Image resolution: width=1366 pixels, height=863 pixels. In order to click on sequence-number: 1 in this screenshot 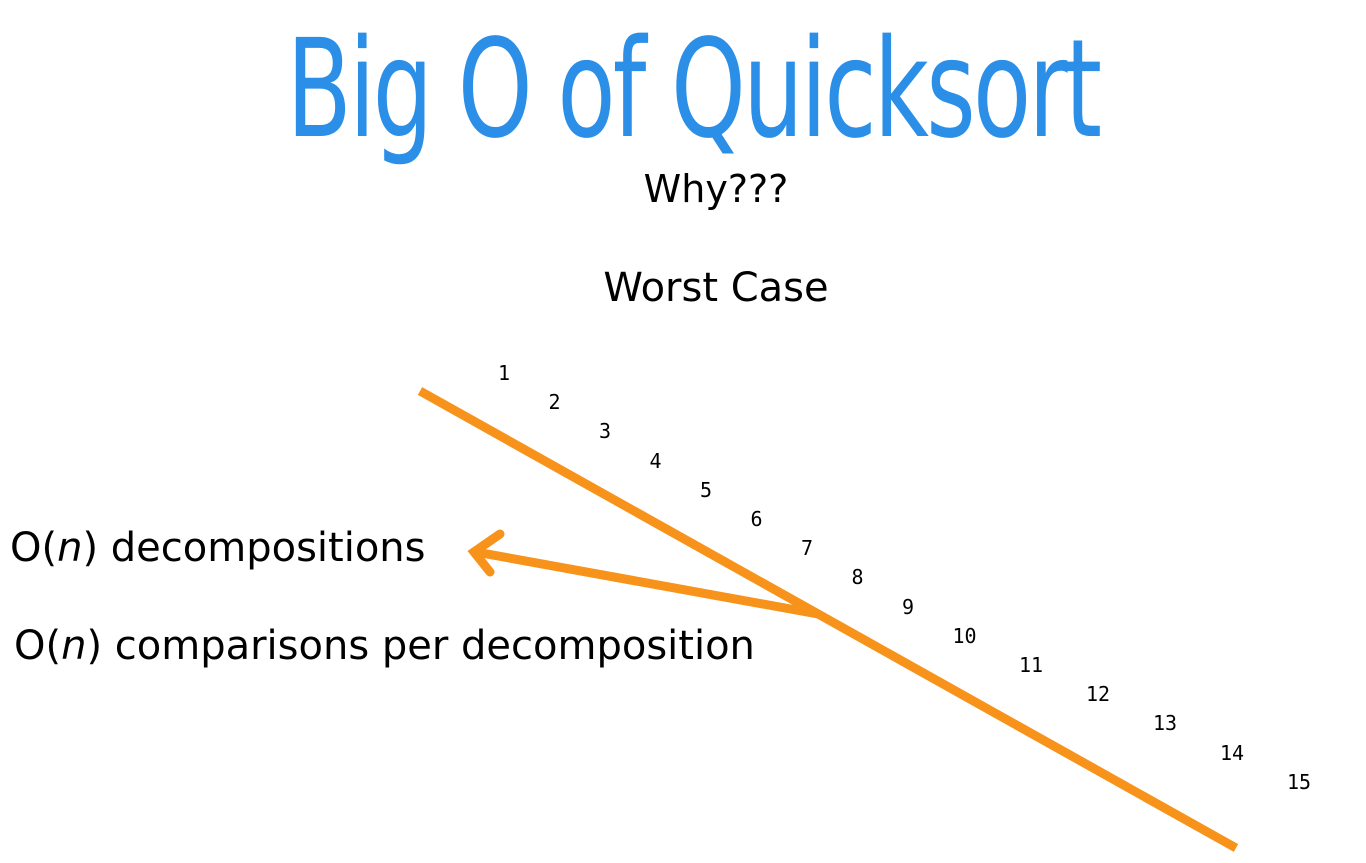, I will do `click(504, 373)`.